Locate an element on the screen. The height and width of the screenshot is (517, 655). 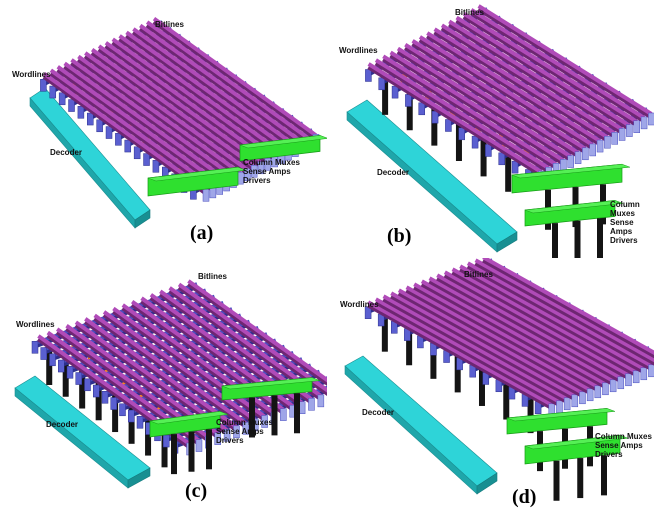
panel-caption: (b) is located at coordinates (399, 236).